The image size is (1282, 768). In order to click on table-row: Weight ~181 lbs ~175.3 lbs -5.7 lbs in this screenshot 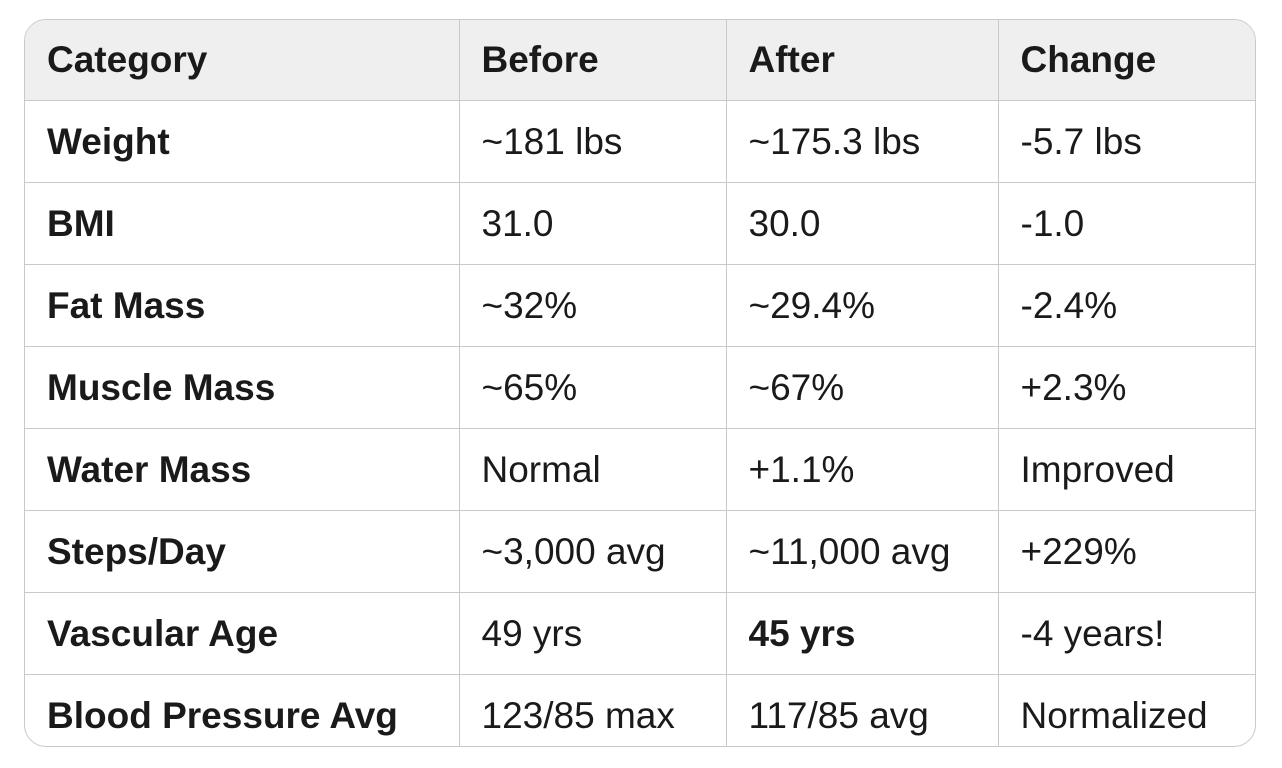, I will do `click(640, 141)`.